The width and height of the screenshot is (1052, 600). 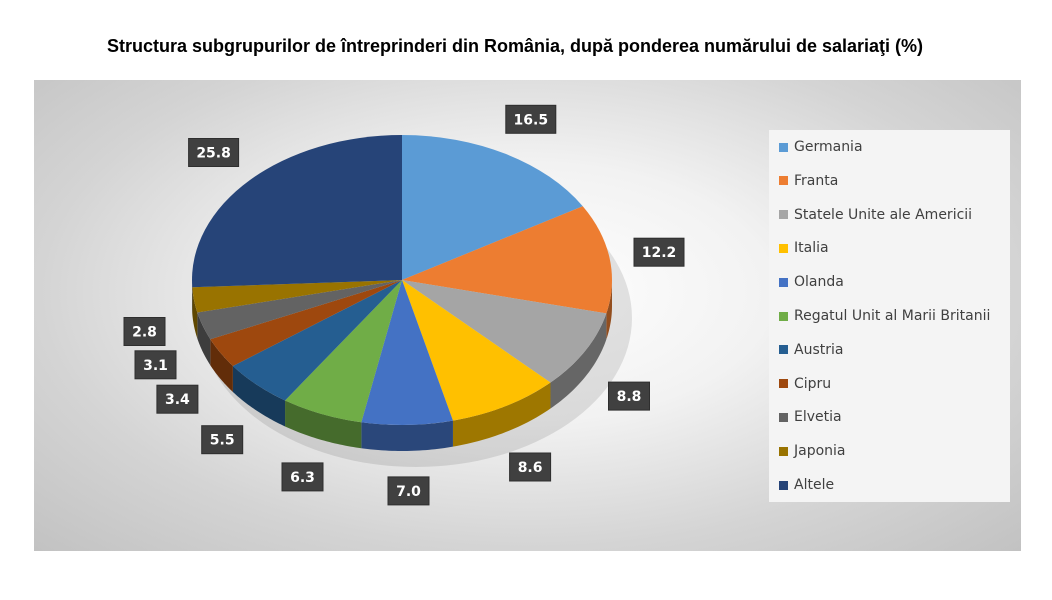 What do you see at coordinates (816, 180) in the screenshot?
I see `legend-label: Franta` at bounding box center [816, 180].